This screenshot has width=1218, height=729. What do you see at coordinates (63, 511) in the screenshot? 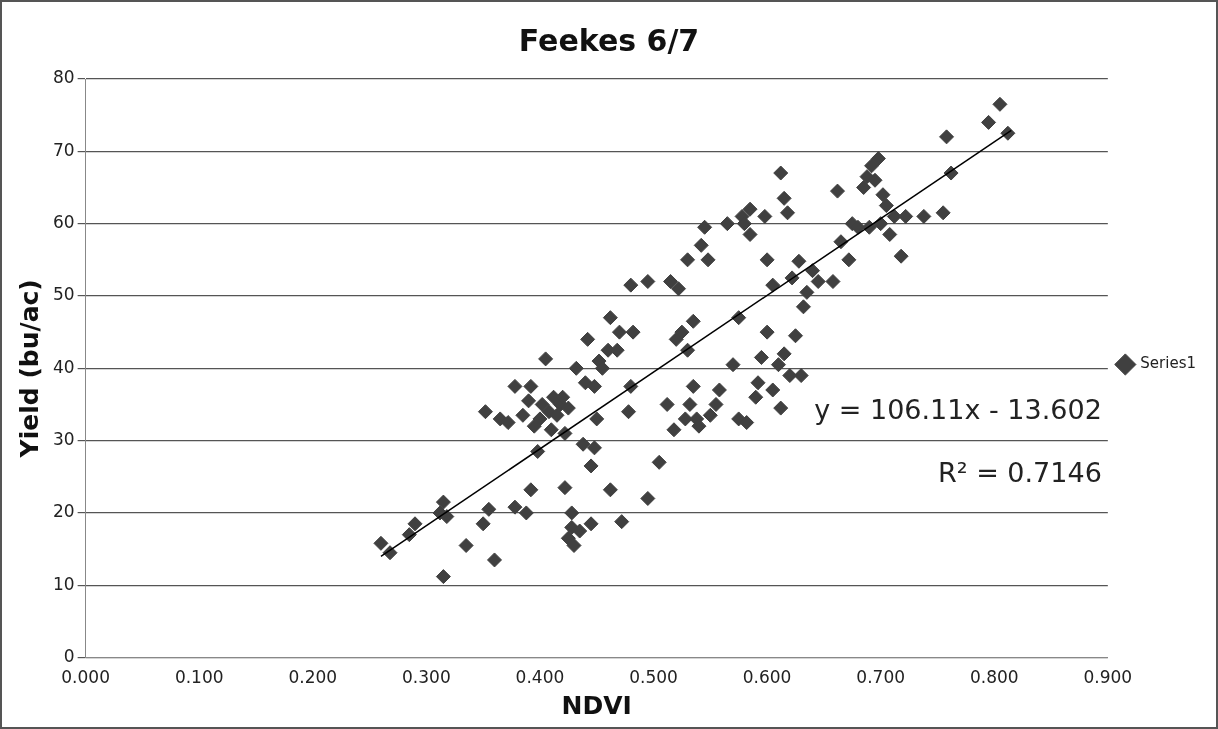
I see `y-tick-label: 20` at bounding box center [63, 511].